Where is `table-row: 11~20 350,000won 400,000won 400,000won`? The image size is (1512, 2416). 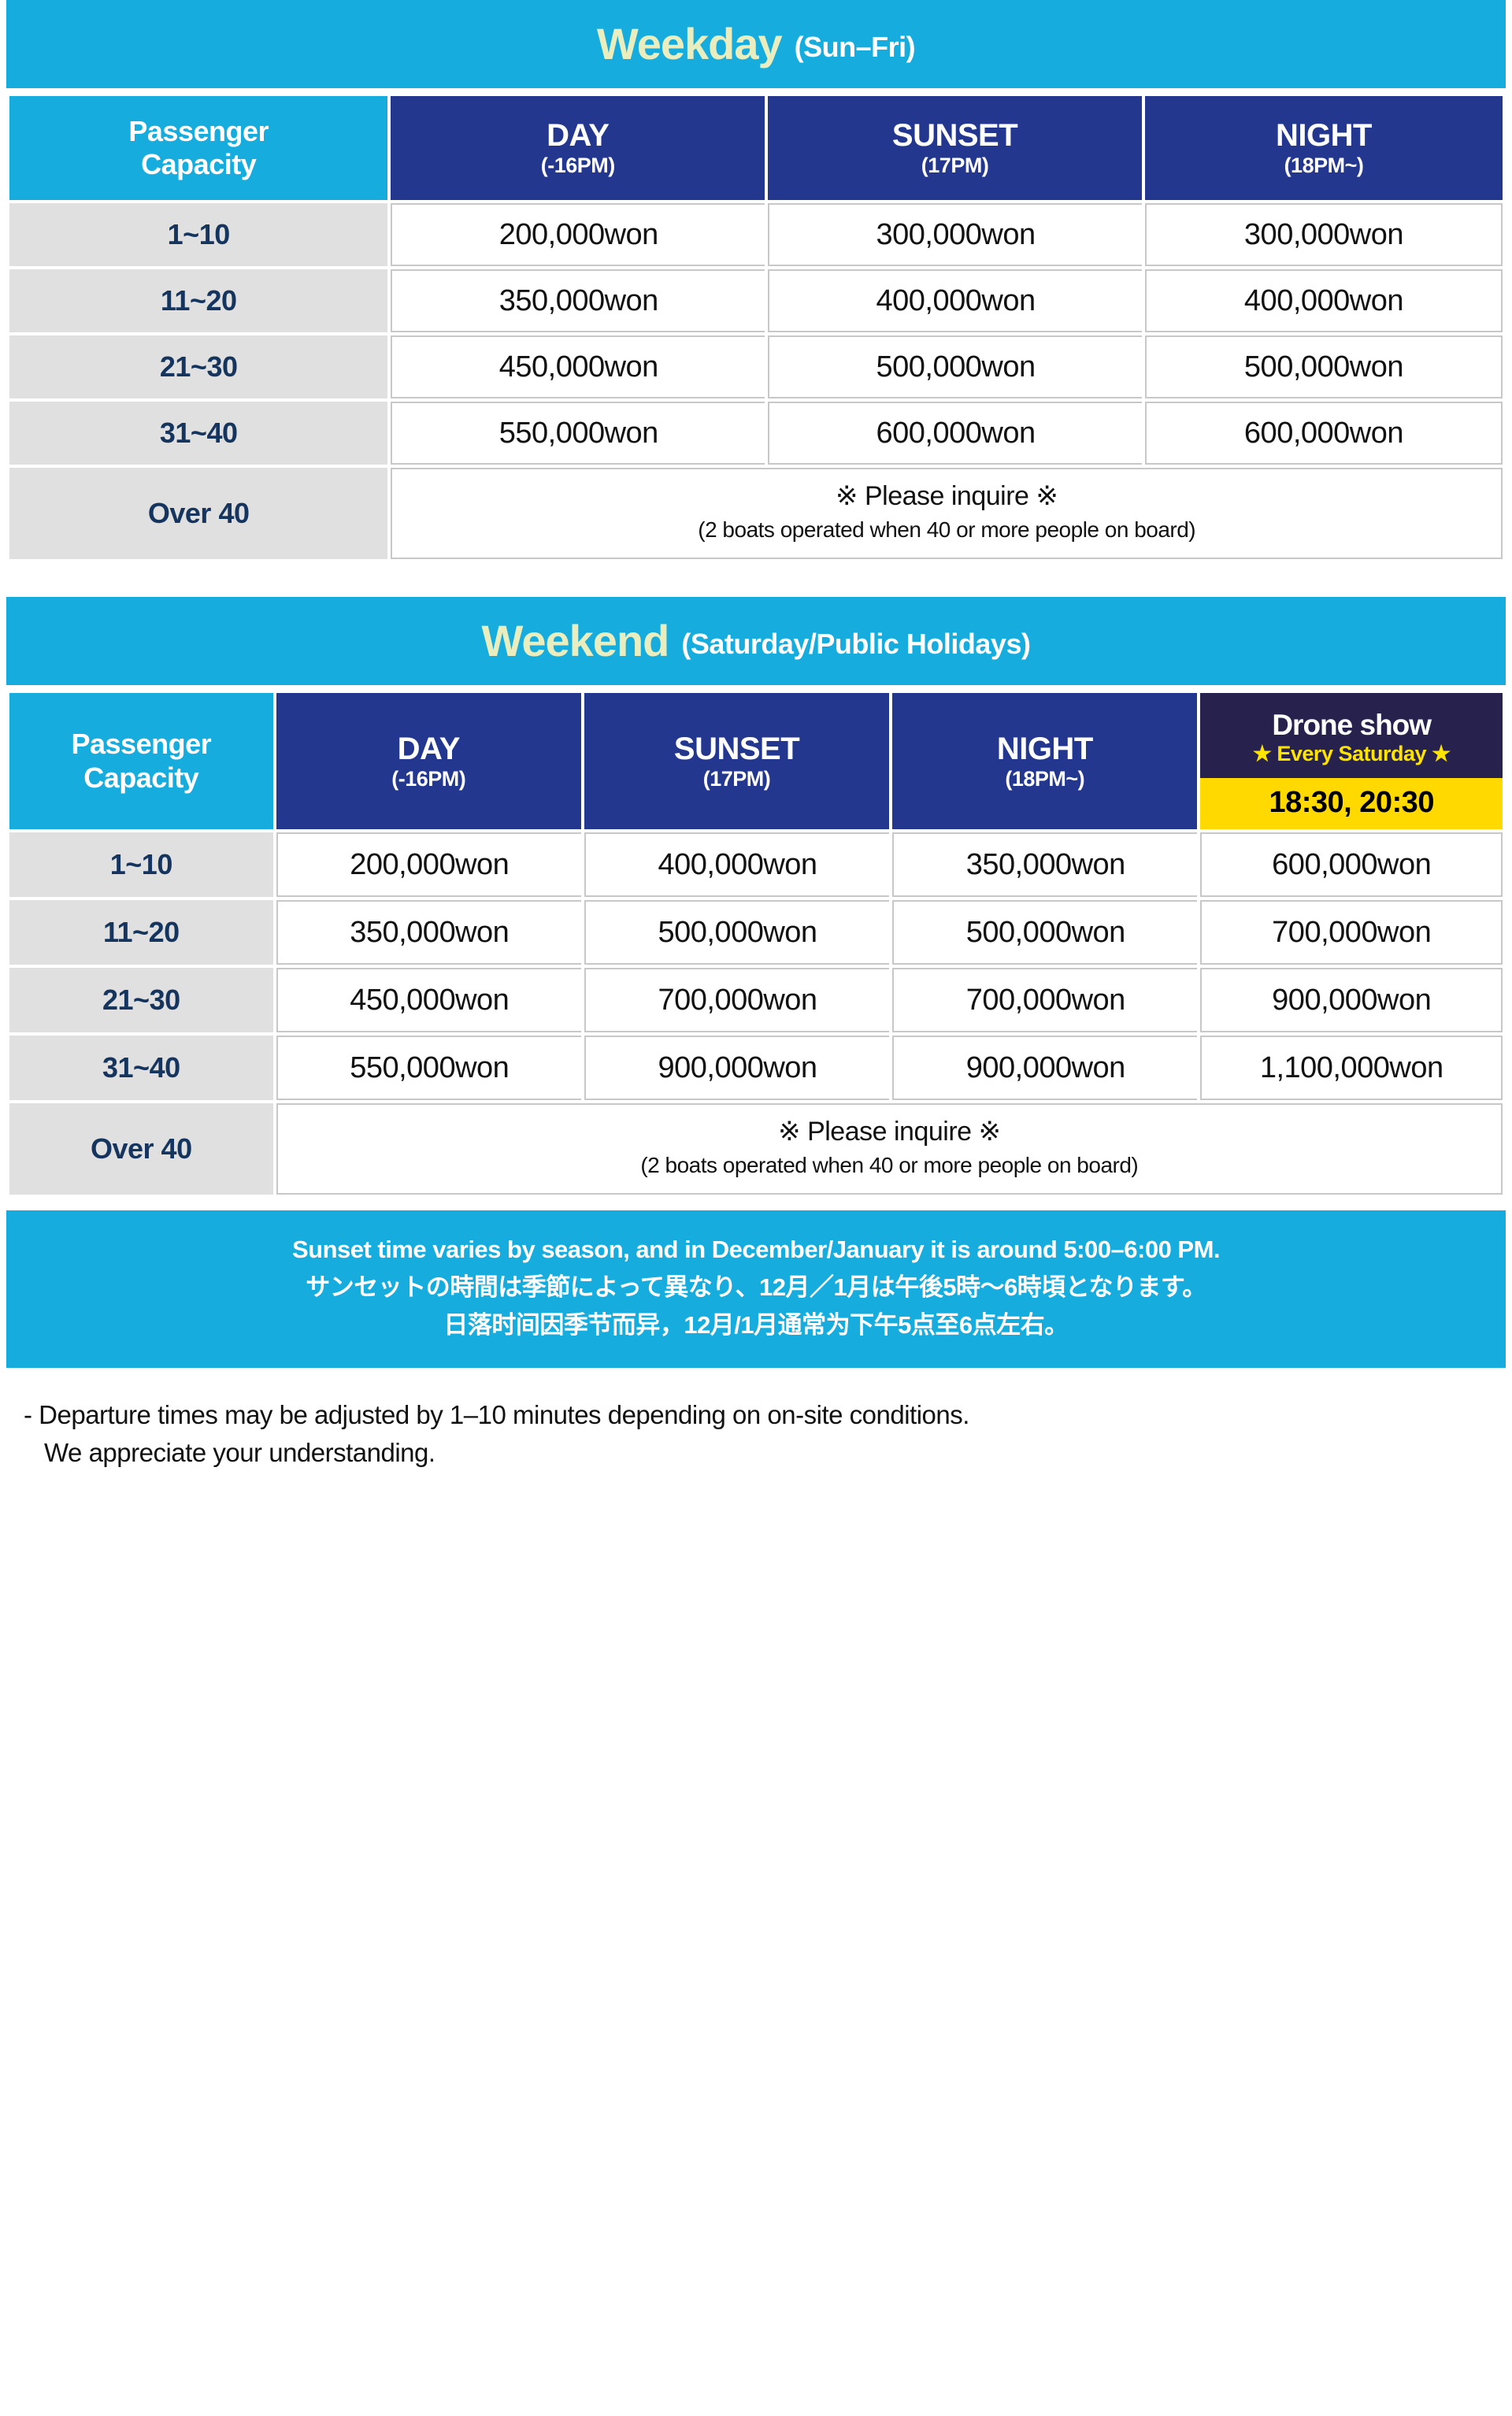
table-row: 11~20 350,000won 400,000won 400,000won is located at coordinates (756, 300).